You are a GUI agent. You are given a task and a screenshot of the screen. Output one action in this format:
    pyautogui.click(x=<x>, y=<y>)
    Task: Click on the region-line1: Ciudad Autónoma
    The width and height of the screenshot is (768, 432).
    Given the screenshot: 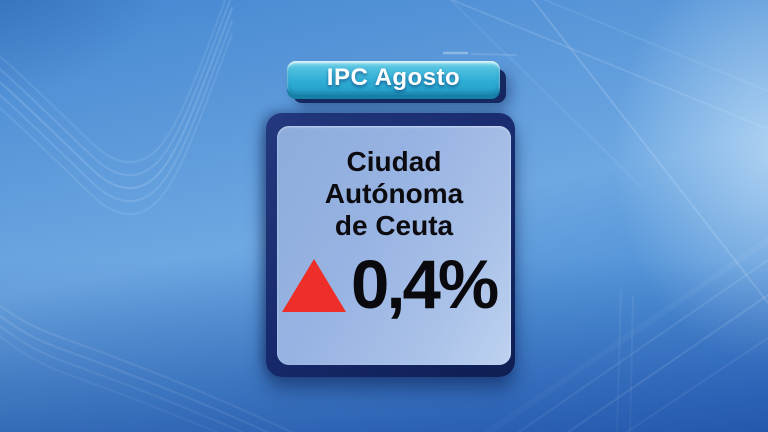 What is the action you would take?
    pyautogui.click(x=394, y=177)
    